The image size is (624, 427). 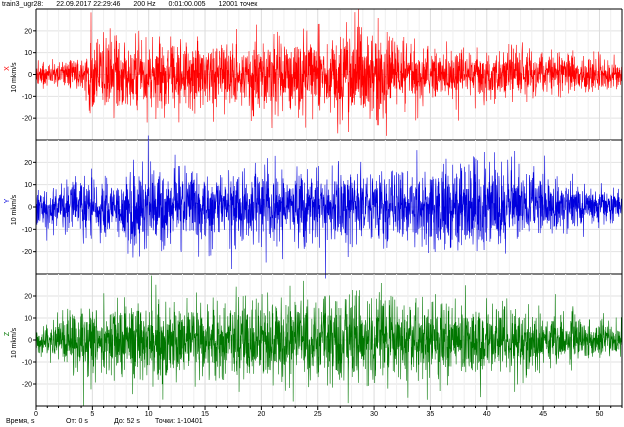 I want to click on channel-label-x: X, so click(x=7, y=68).